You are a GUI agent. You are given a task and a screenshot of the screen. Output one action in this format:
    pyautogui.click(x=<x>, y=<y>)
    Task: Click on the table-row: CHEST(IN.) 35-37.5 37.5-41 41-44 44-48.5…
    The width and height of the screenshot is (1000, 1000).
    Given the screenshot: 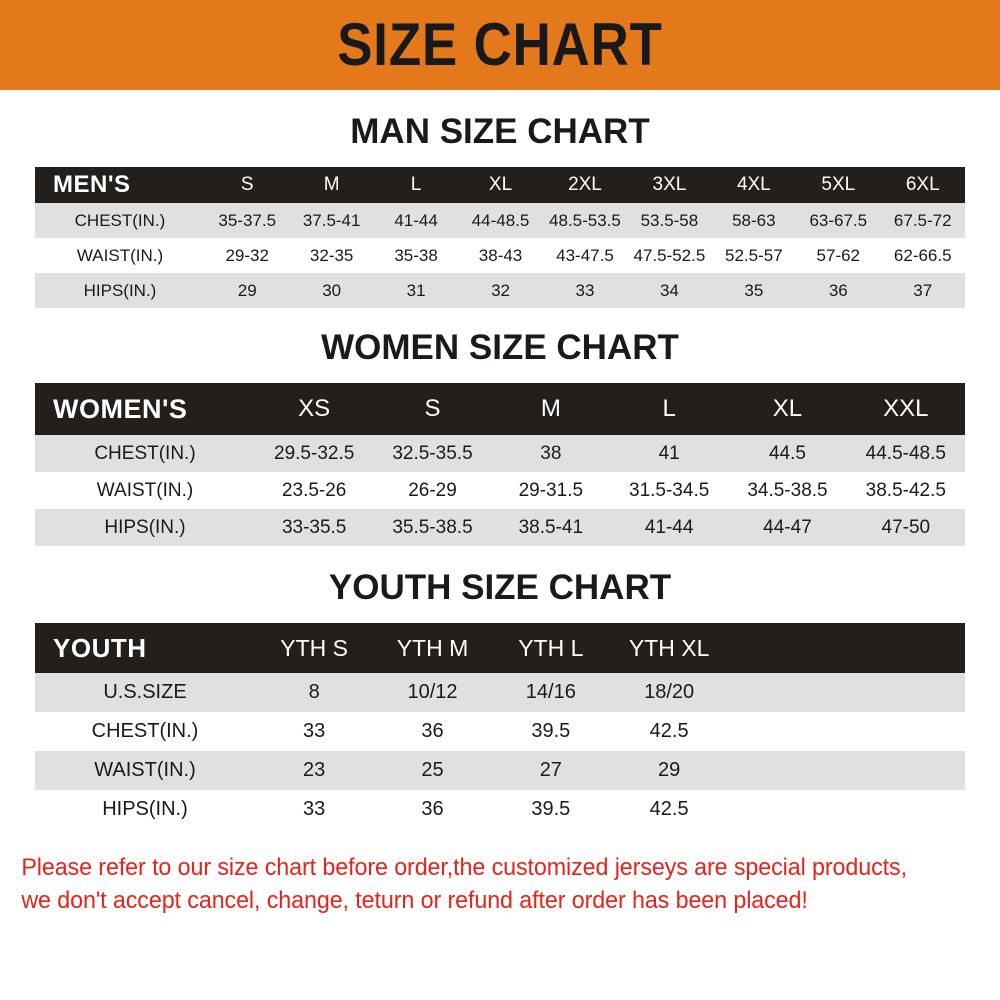 What is the action you would take?
    pyautogui.click(x=500, y=220)
    